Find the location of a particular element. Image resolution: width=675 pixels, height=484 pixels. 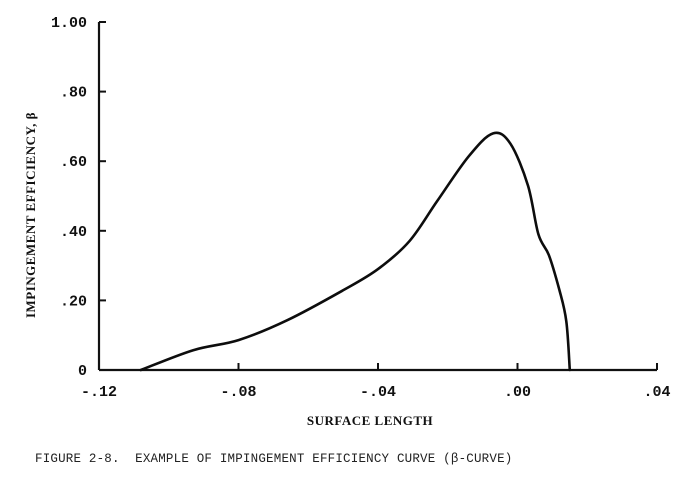

x-tick-label: .00 is located at coordinates (517, 392).